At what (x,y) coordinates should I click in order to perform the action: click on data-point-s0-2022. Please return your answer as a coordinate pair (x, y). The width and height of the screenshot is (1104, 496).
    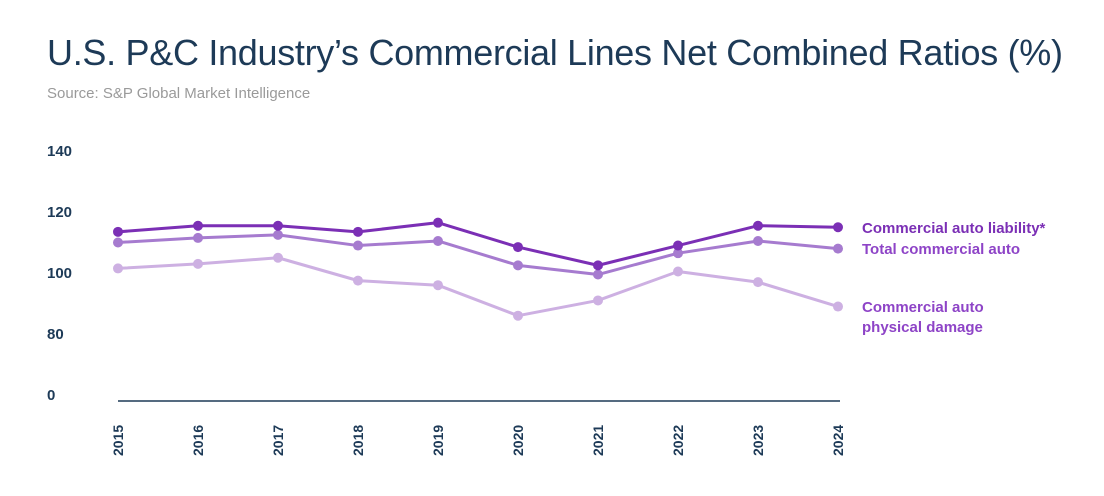
    Looking at the image, I should click on (678, 245).